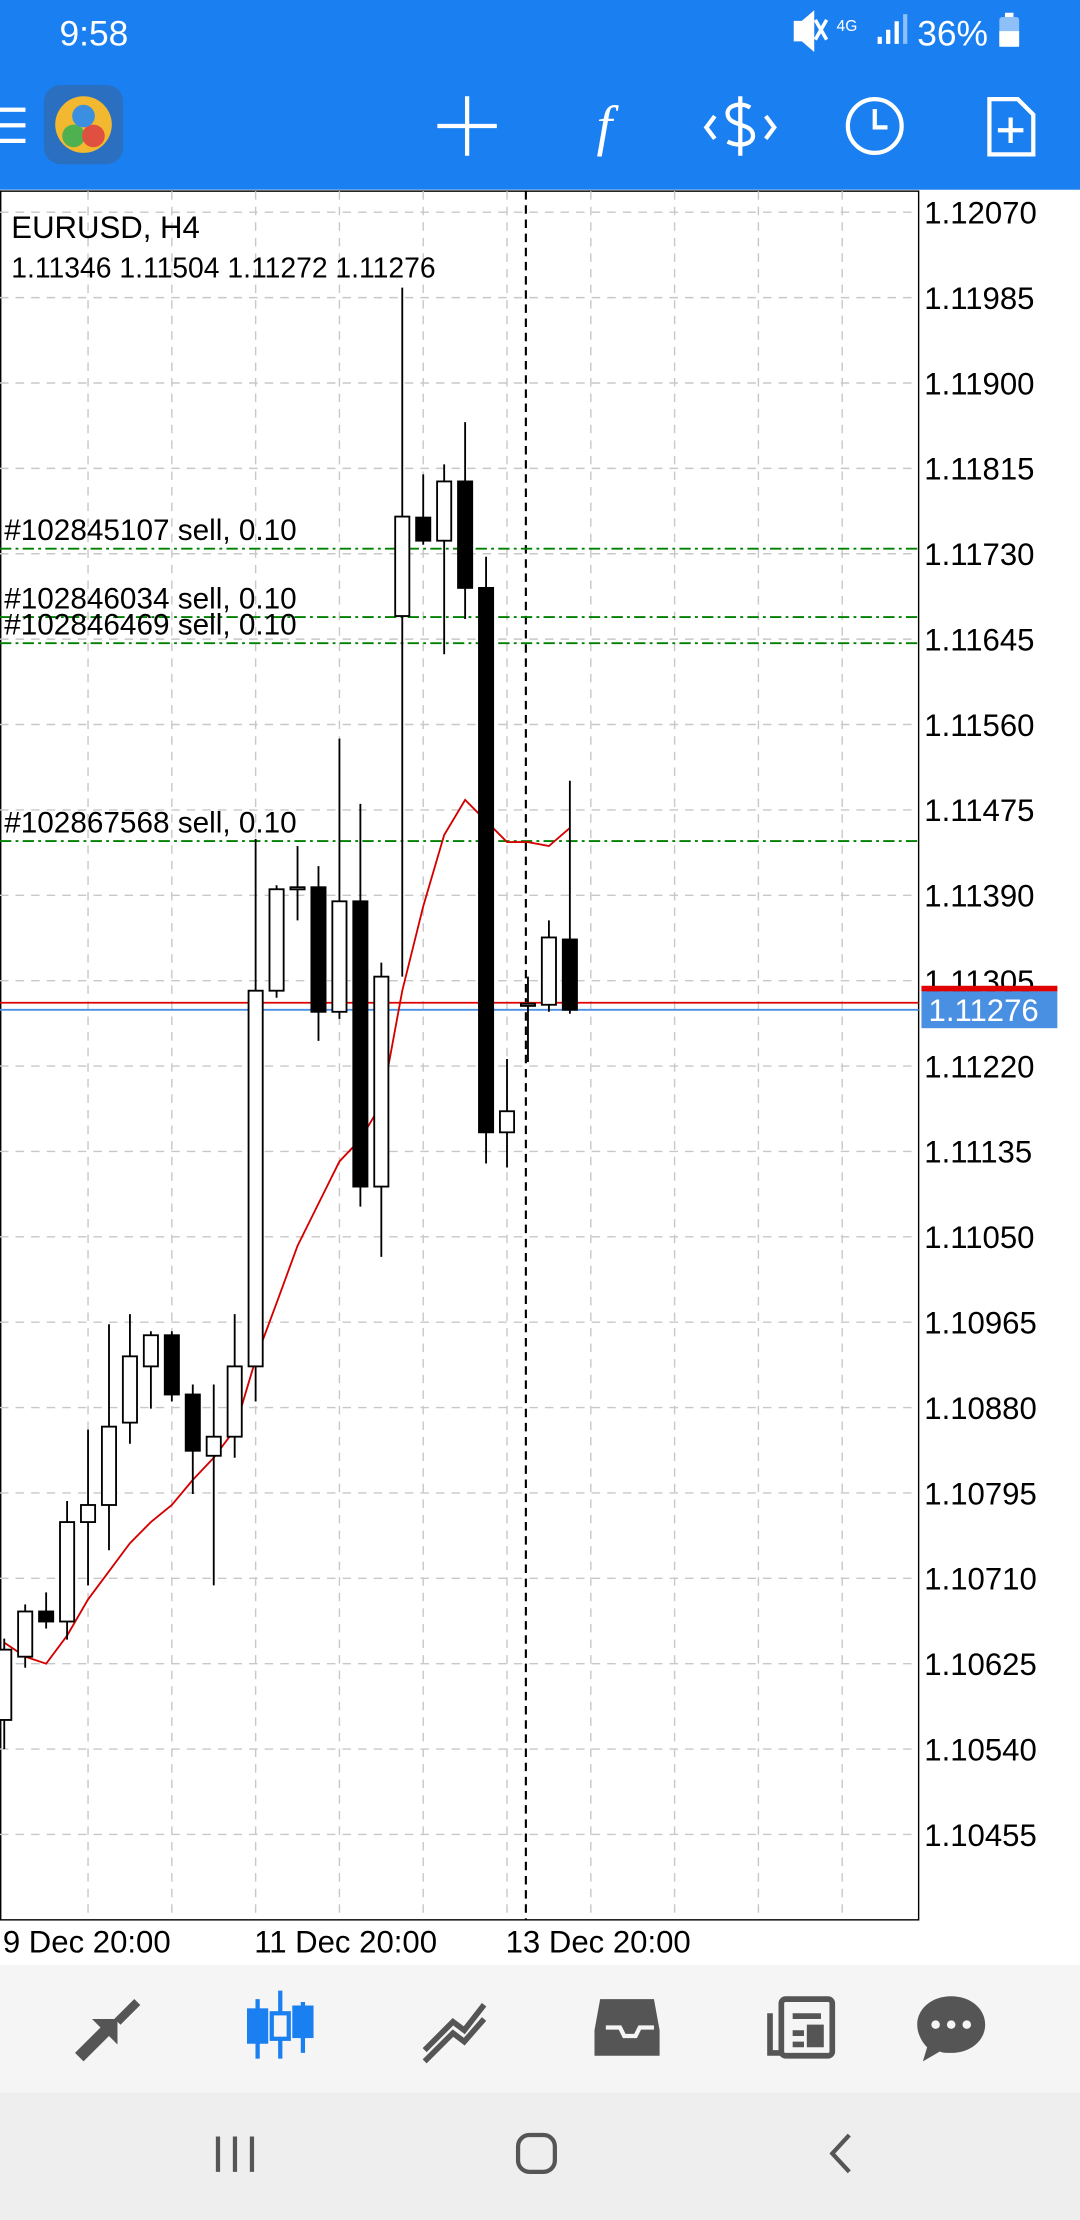 This screenshot has height=2220, width=1080. What do you see at coordinates (980, 1835) in the screenshot?
I see `y-tick-label: 1.10455` at bounding box center [980, 1835].